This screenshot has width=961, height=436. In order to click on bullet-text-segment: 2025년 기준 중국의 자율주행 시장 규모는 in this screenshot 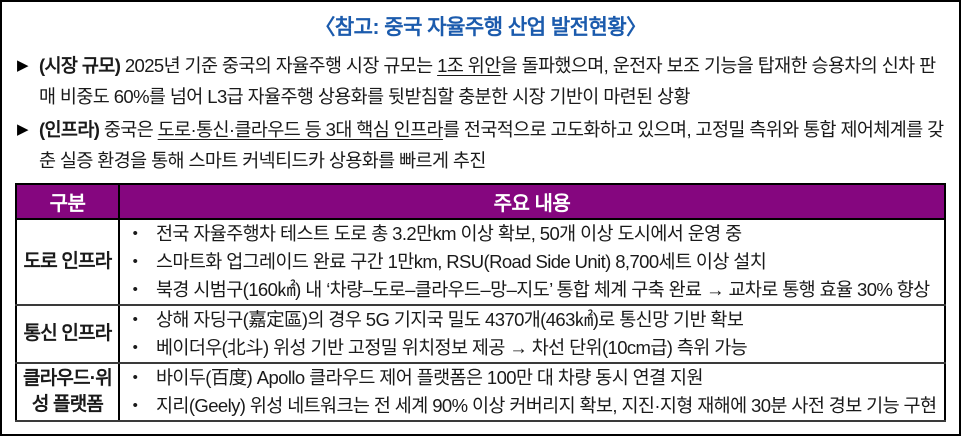, I will do `click(279, 65)`.